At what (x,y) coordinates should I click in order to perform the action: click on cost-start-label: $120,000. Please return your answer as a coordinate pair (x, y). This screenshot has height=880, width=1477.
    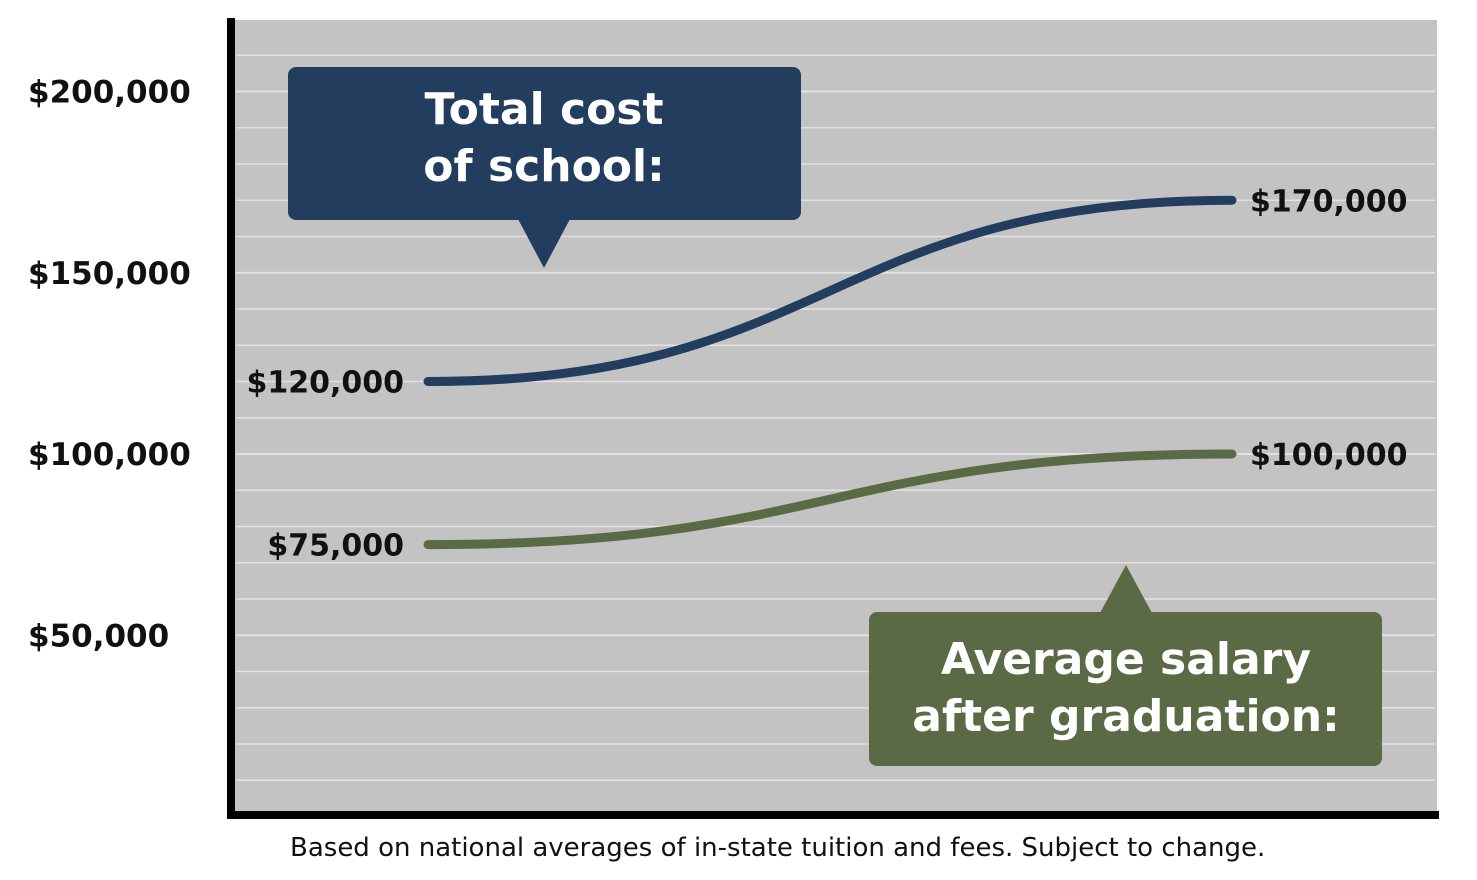
    Looking at the image, I should click on (325, 383).